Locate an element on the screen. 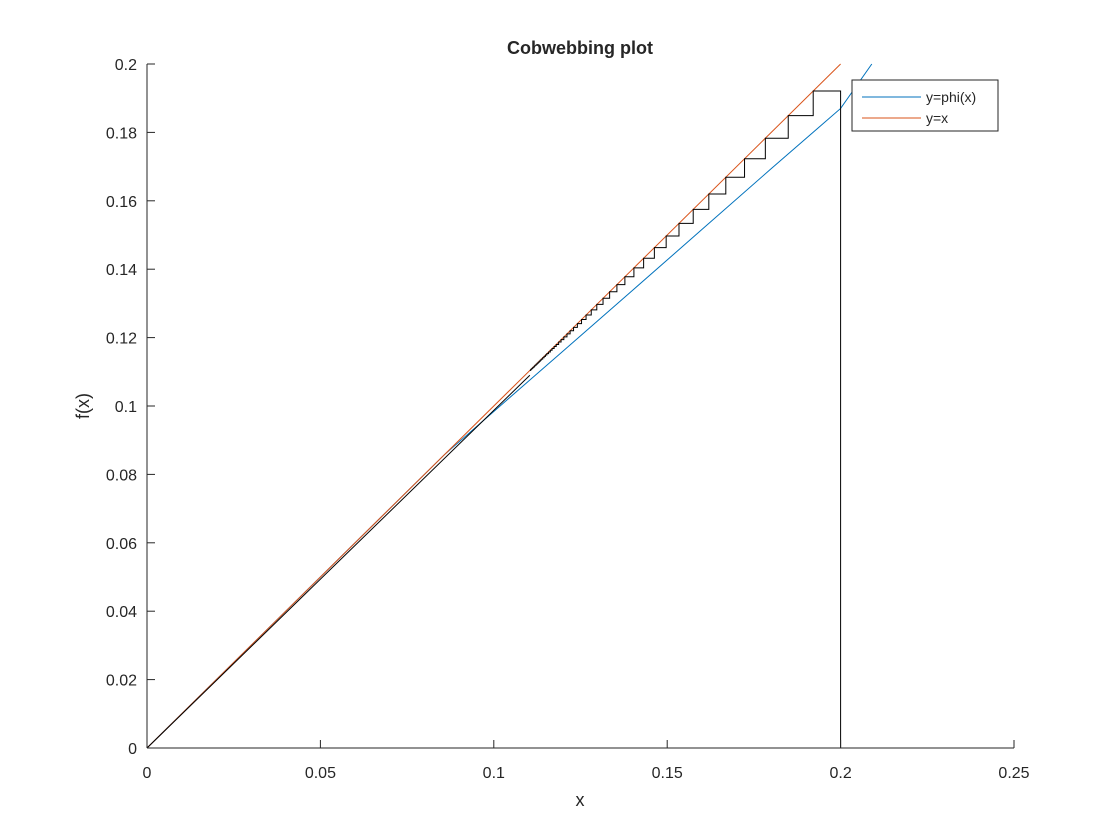  x-tick-label: 0.25 is located at coordinates (1013, 773).